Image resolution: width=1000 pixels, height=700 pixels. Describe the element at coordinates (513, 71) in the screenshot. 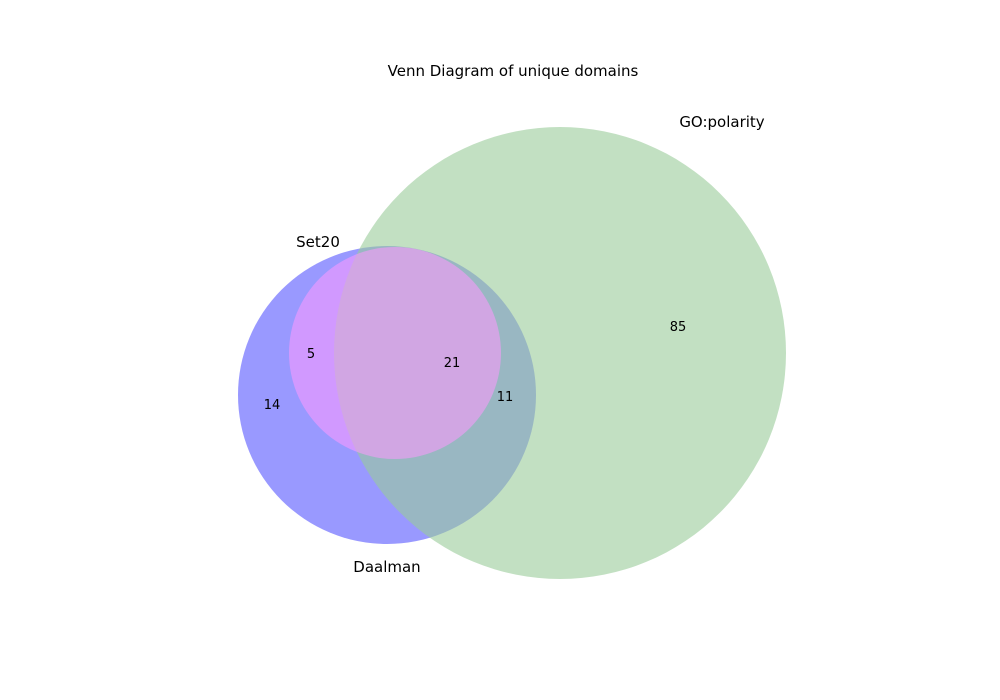

I see `diagram-title: Venn Diagram of unique domains` at that location.